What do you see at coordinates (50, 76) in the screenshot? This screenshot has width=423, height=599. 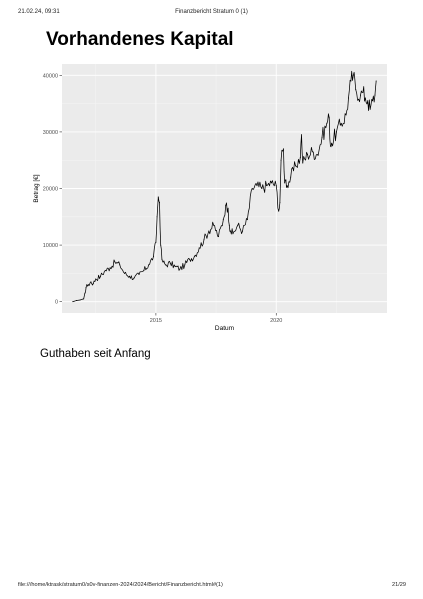 I see `y-tick-label: 40000` at bounding box center [50, 76].